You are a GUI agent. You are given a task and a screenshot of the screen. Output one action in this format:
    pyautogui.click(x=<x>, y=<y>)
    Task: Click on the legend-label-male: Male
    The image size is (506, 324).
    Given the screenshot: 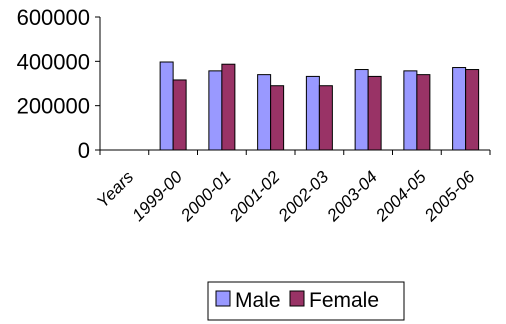 What is the action you would take?
    pyautogui.click(x=258, y=300)
    